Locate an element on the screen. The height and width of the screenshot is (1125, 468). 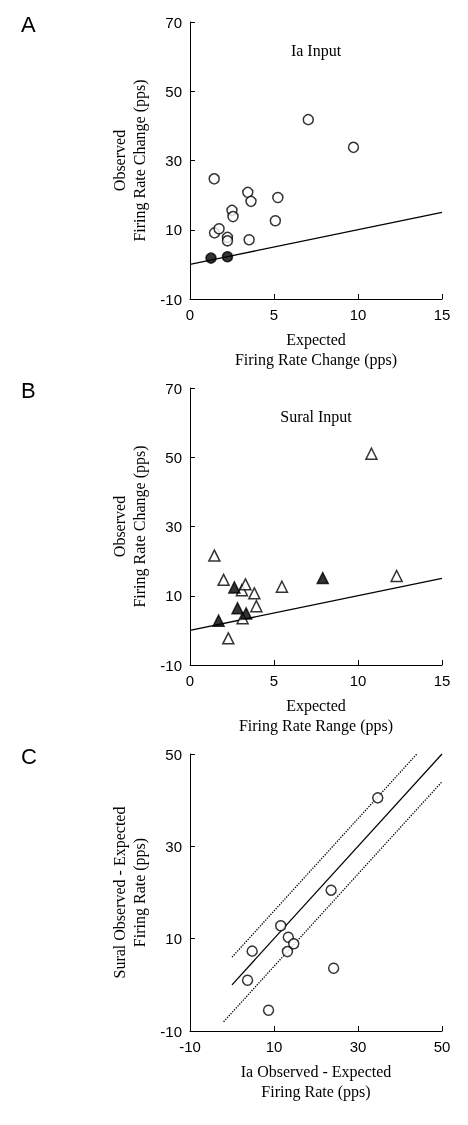
x-axis-title: Expected Firing Rate Range (pps) is located at coordinates (316, 715).